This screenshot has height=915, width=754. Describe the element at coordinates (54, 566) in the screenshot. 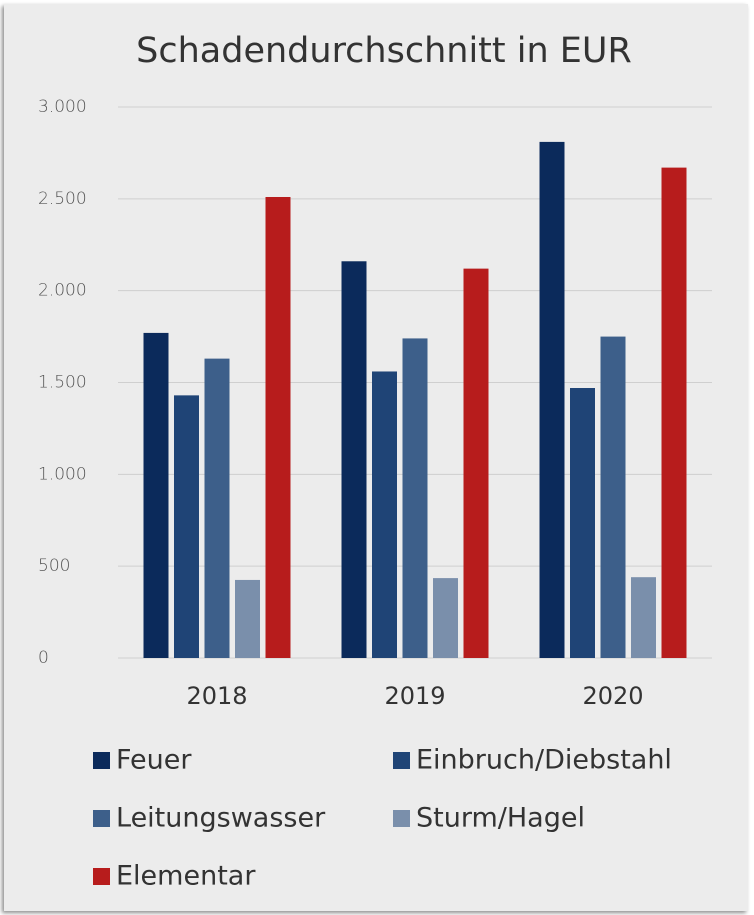

I see `y-tick-label: 500` at that location.